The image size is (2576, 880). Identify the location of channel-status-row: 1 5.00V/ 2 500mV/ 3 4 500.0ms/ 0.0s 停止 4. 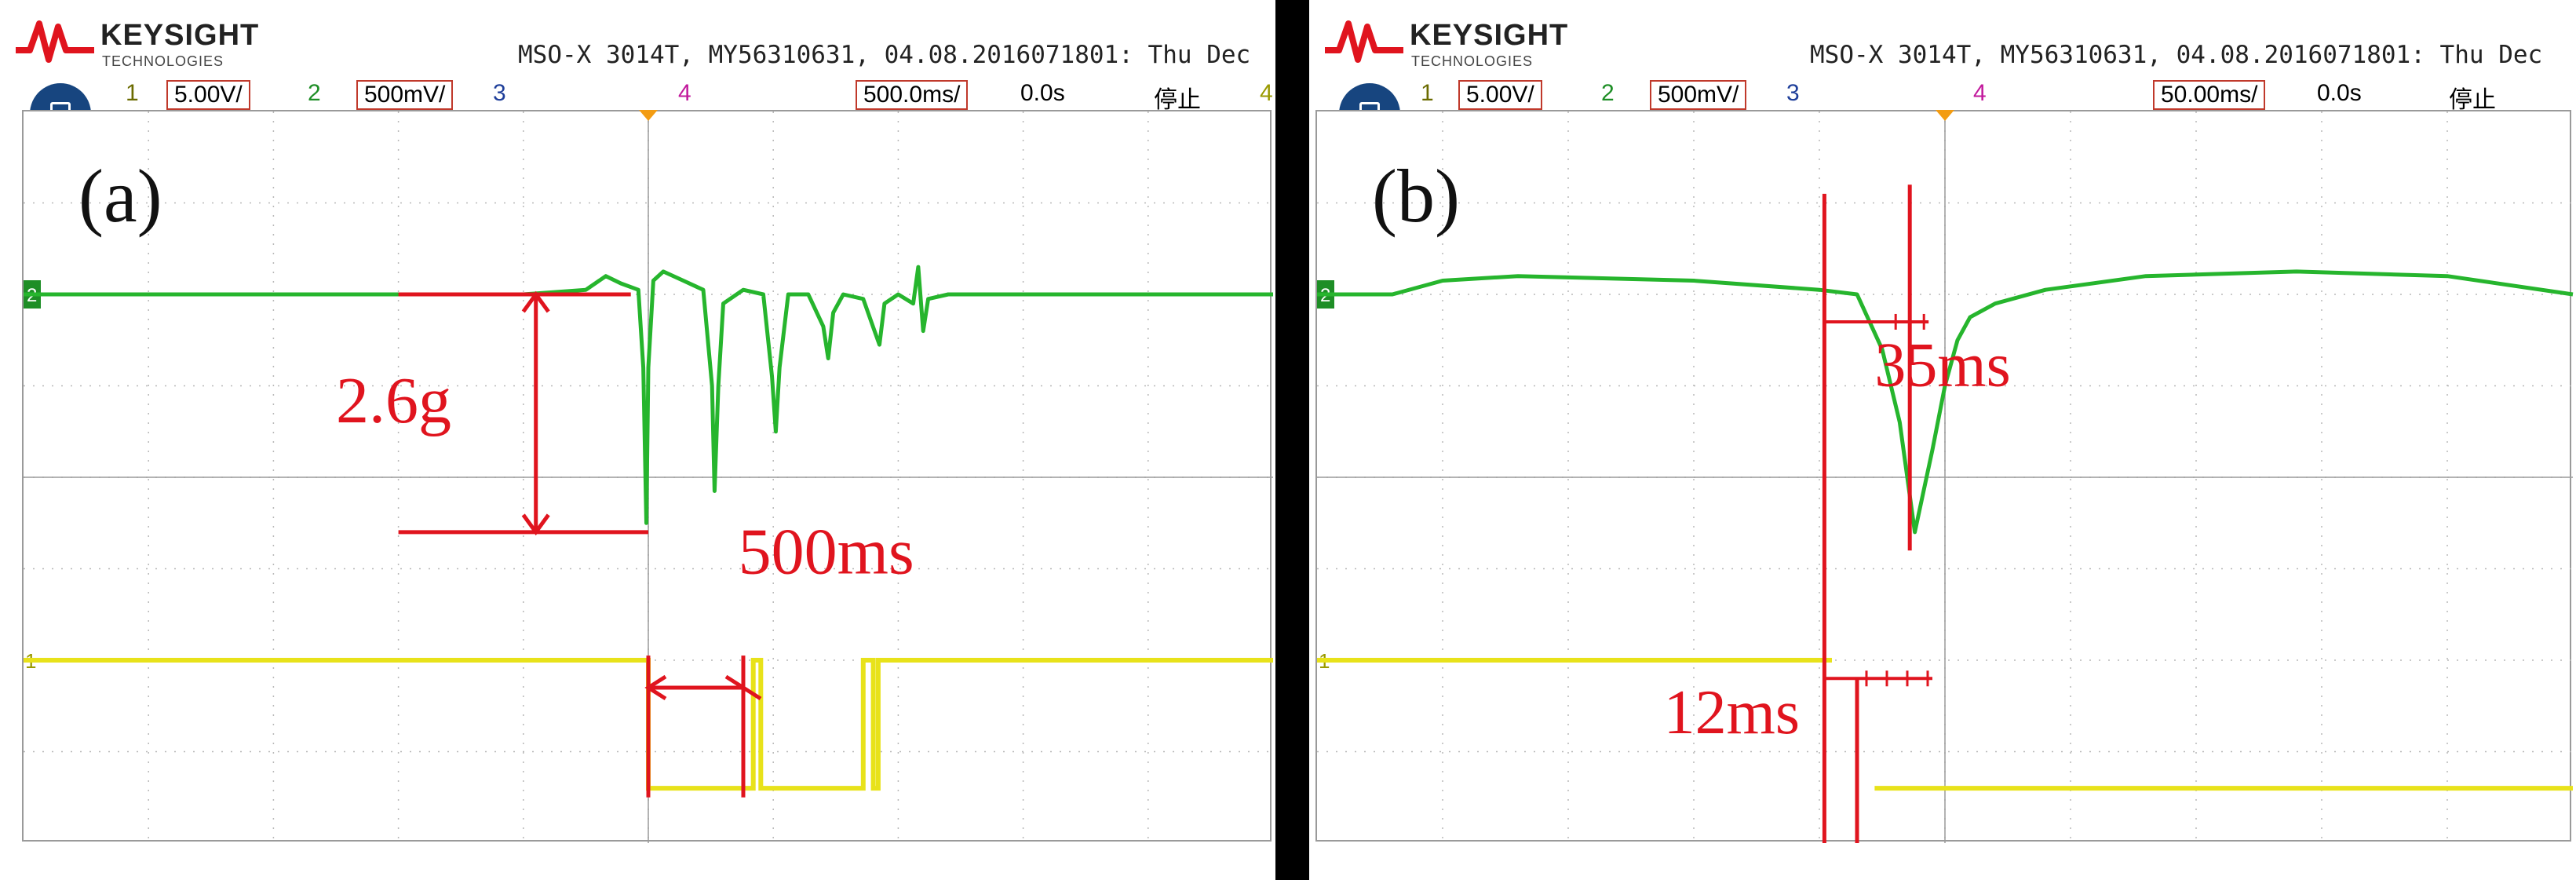
(637, 94).